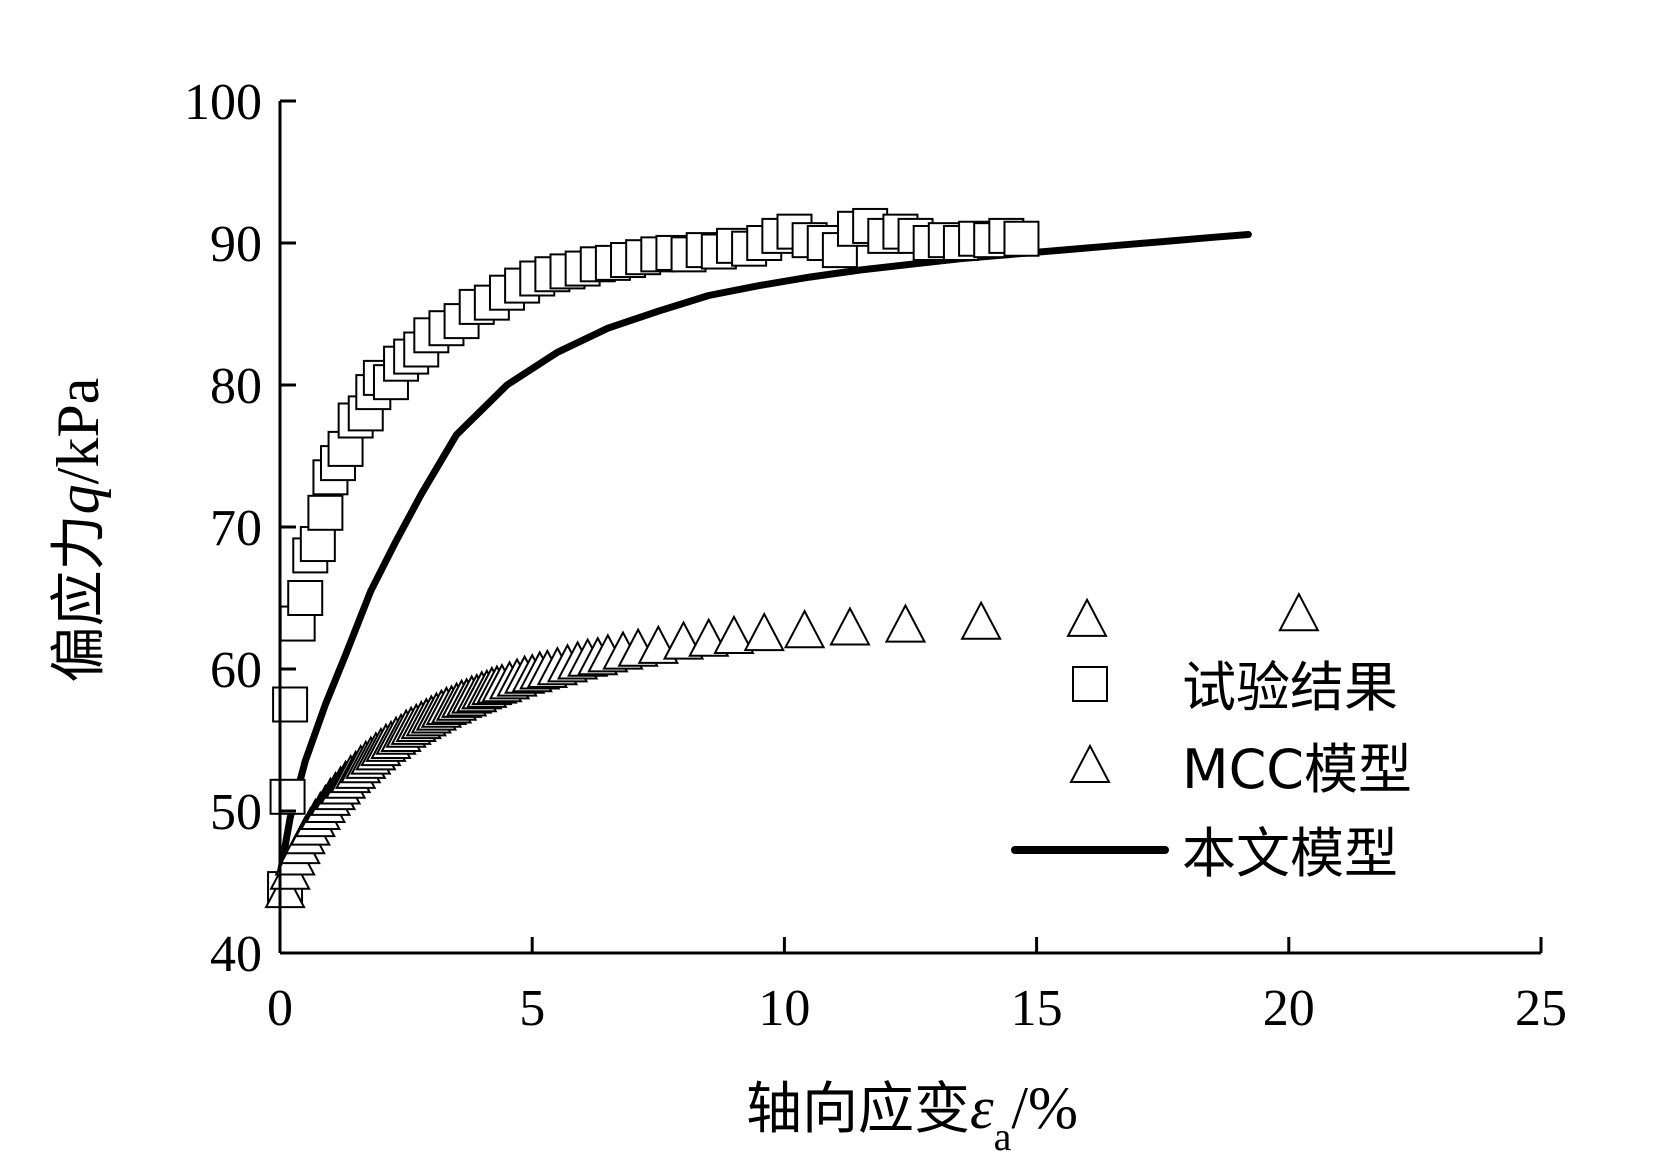  I want to click on y-tick-label: 70, so click(236, 528).